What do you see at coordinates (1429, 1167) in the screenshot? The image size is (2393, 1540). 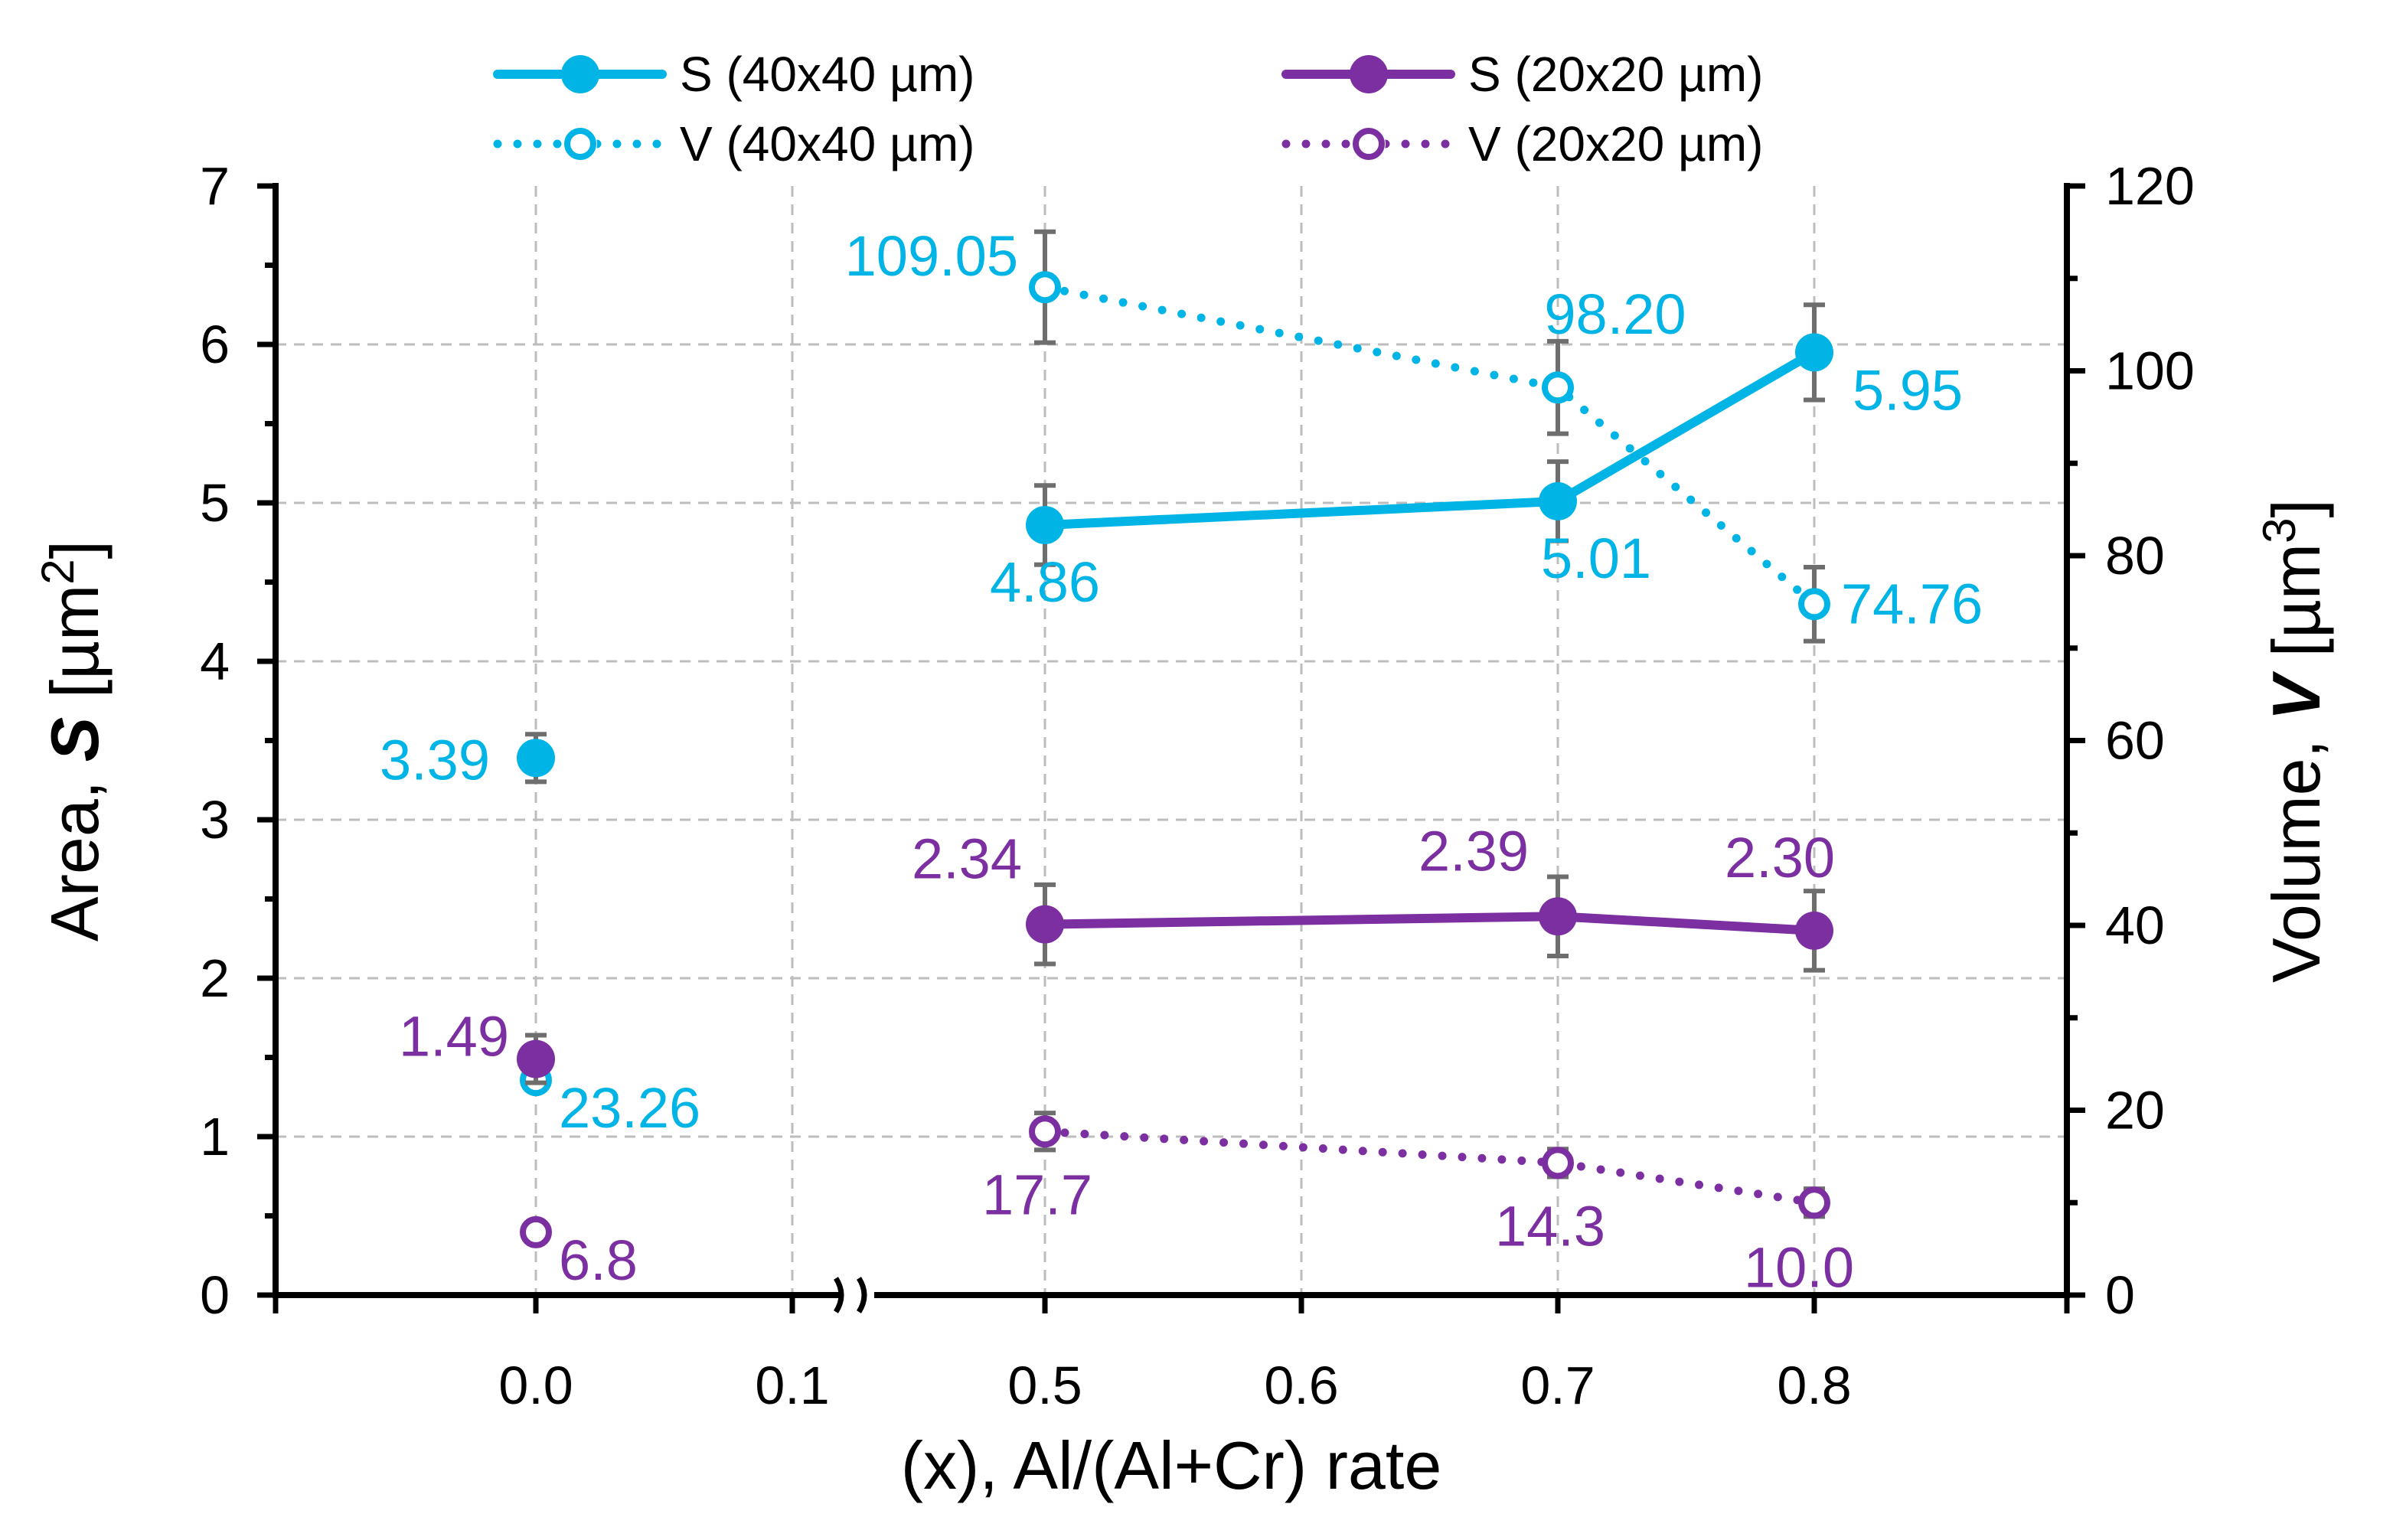 I see `series-line-v-20x20-m` at bounding box center [1429, 1167].